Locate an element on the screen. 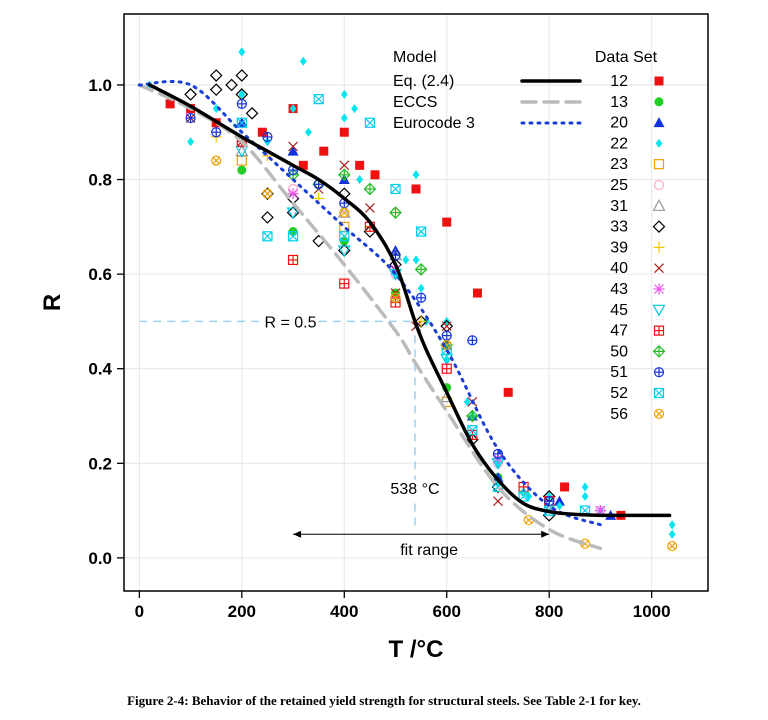  dataset-legend-label: 23 is located at coordinates (619, 164).